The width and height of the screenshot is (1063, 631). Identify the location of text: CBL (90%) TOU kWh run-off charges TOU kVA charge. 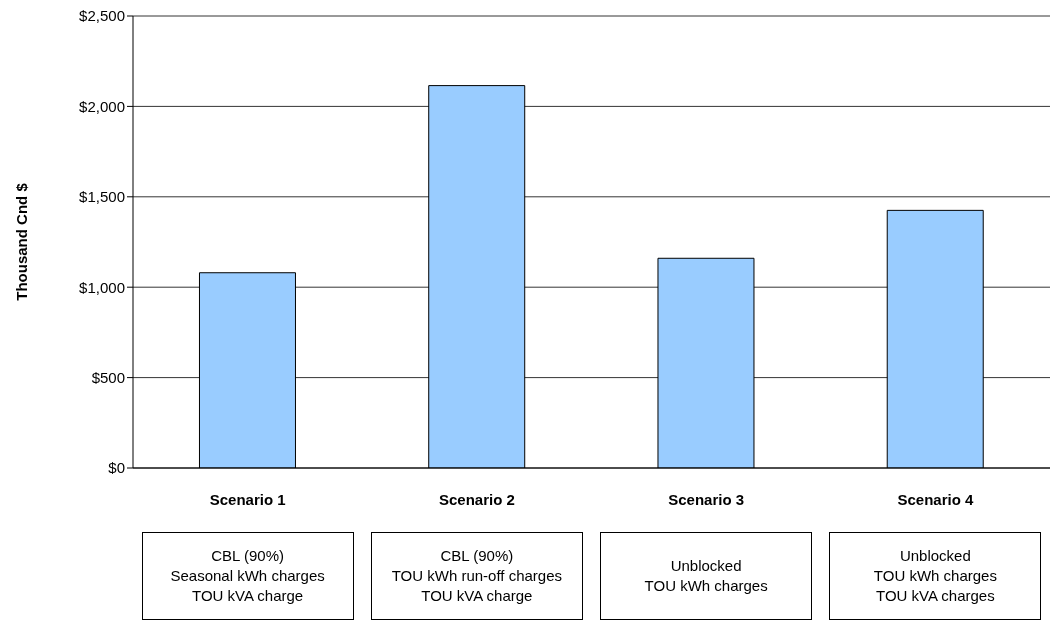
(476, 576).